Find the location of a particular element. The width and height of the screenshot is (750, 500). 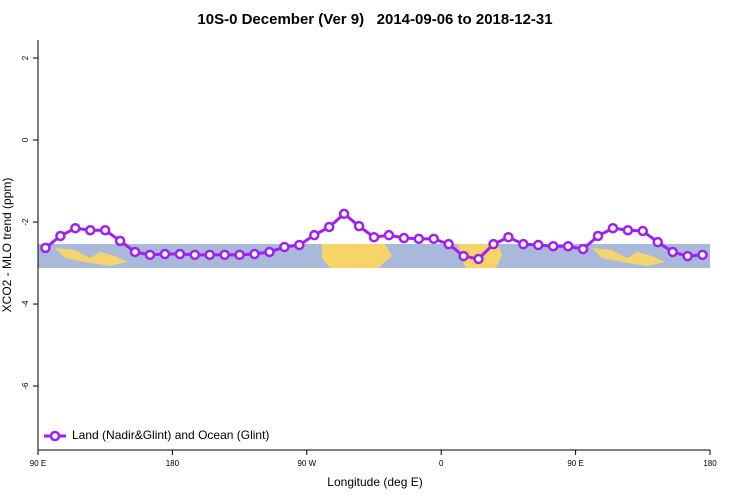

x-axis-label: Longitude (deg E) is located at coordinates (374, 482).